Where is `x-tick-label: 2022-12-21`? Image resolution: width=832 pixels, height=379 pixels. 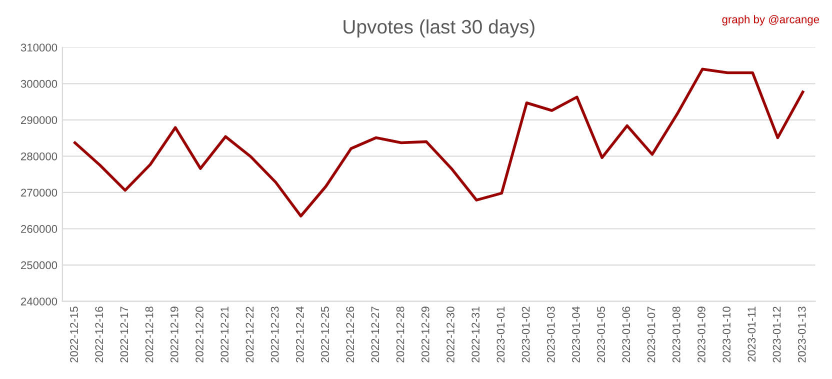 x-tick-label: 2022-12-21 is located at coordinates (224, 334).